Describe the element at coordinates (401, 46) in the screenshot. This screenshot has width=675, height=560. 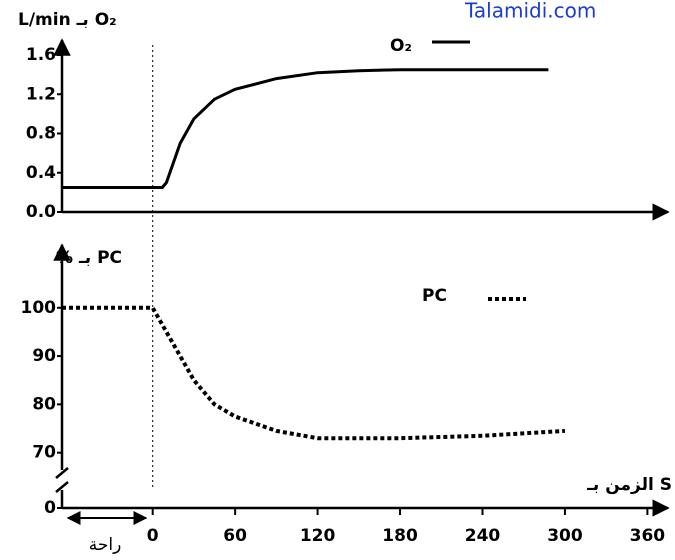
I see `legend-label: O₂` at that location.